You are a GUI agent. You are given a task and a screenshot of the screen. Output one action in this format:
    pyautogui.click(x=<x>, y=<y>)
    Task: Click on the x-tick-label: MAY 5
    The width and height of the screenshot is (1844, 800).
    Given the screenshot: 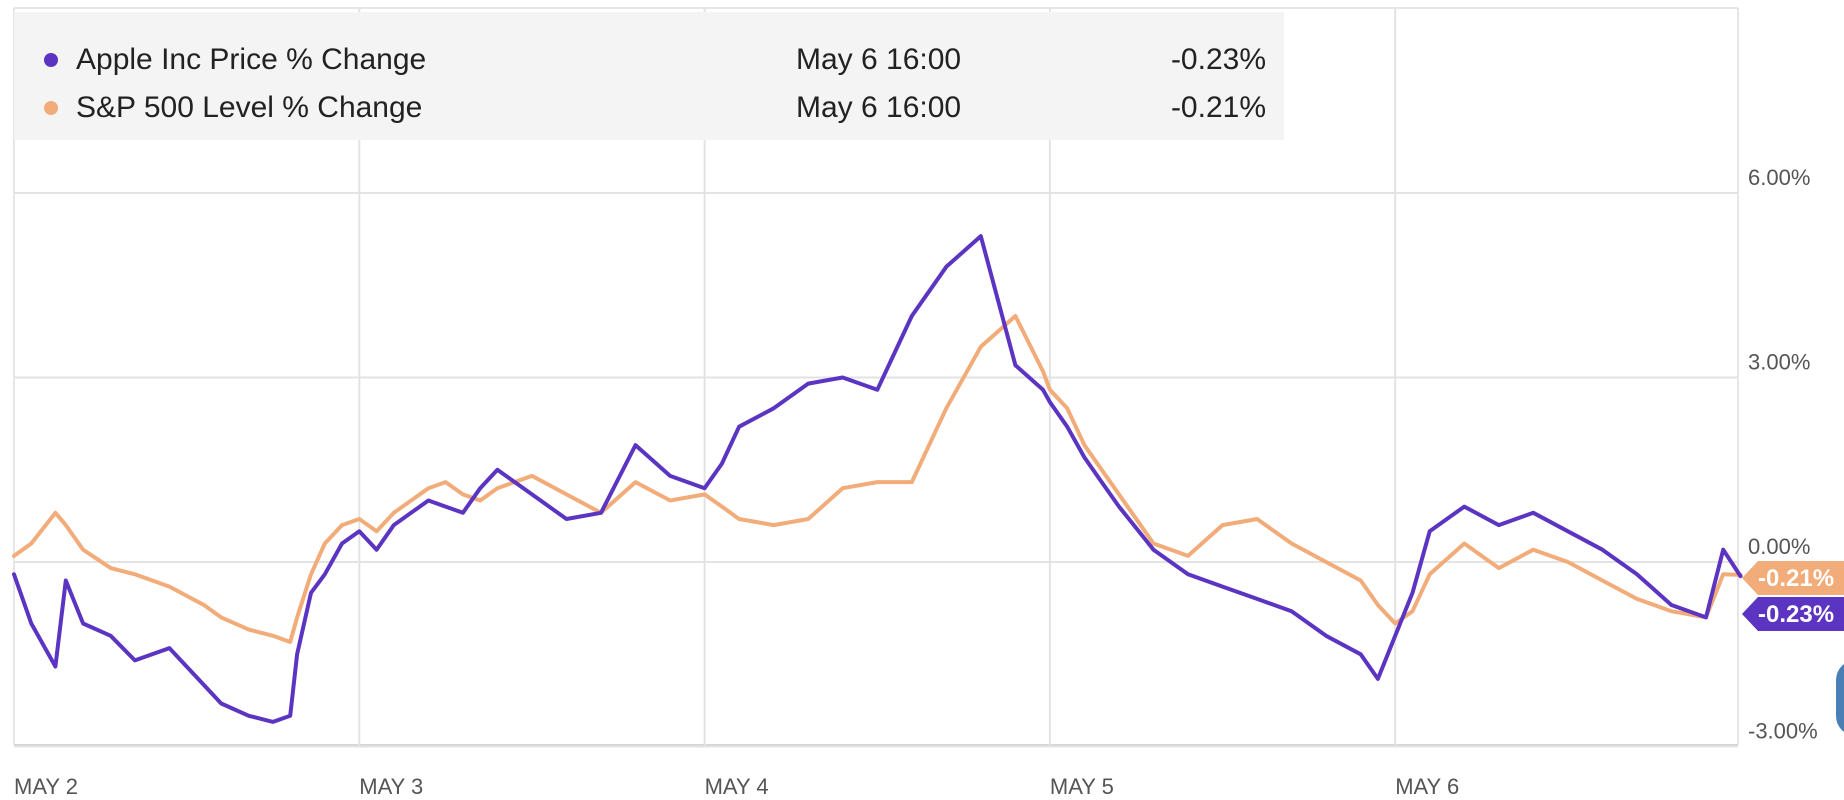 What is the action you would take?
    pyautogui.click(x=1082, y=786)
    